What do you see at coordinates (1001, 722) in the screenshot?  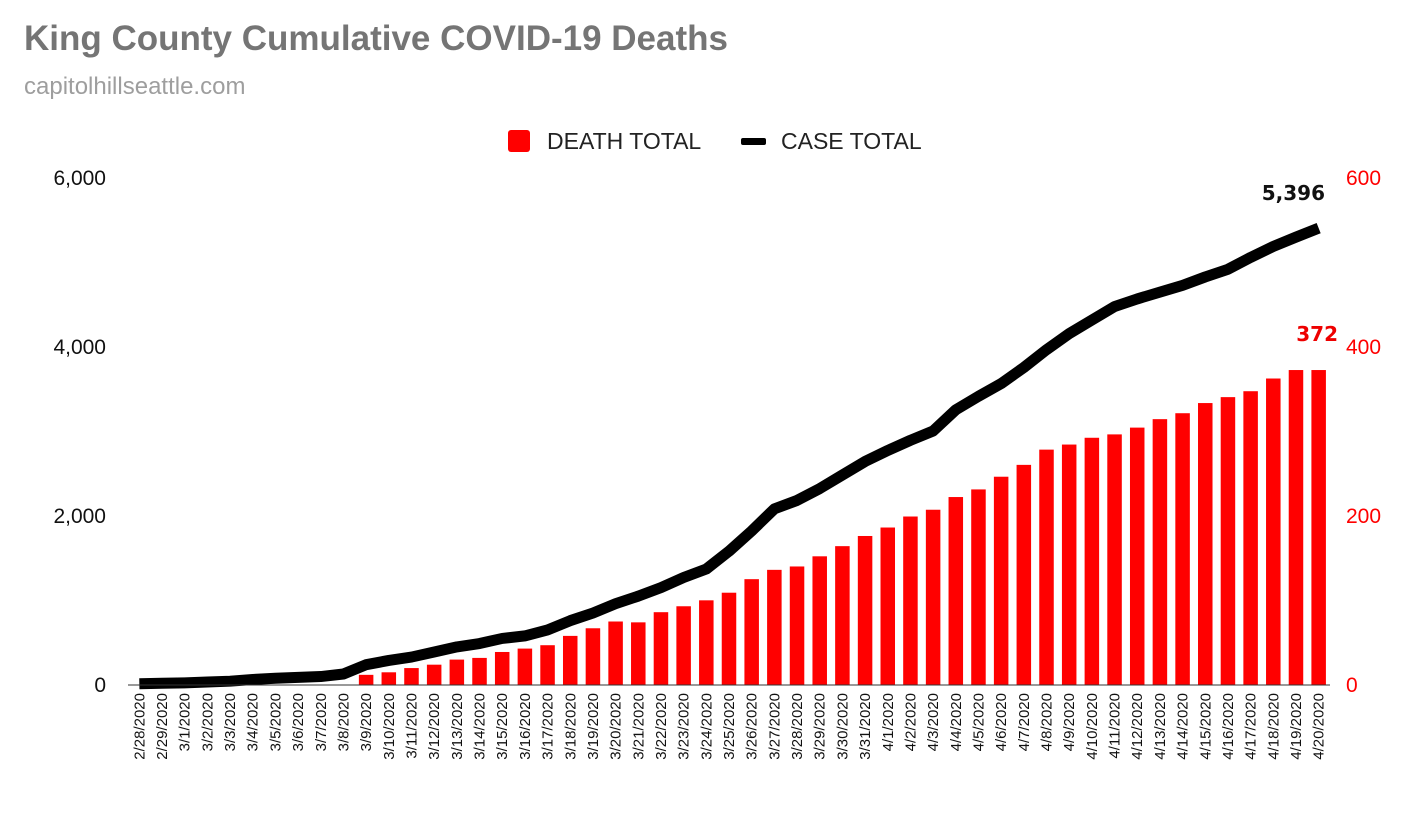 I see `x-tick-label: 4/6/2020` at bounding box center [1001, 722].